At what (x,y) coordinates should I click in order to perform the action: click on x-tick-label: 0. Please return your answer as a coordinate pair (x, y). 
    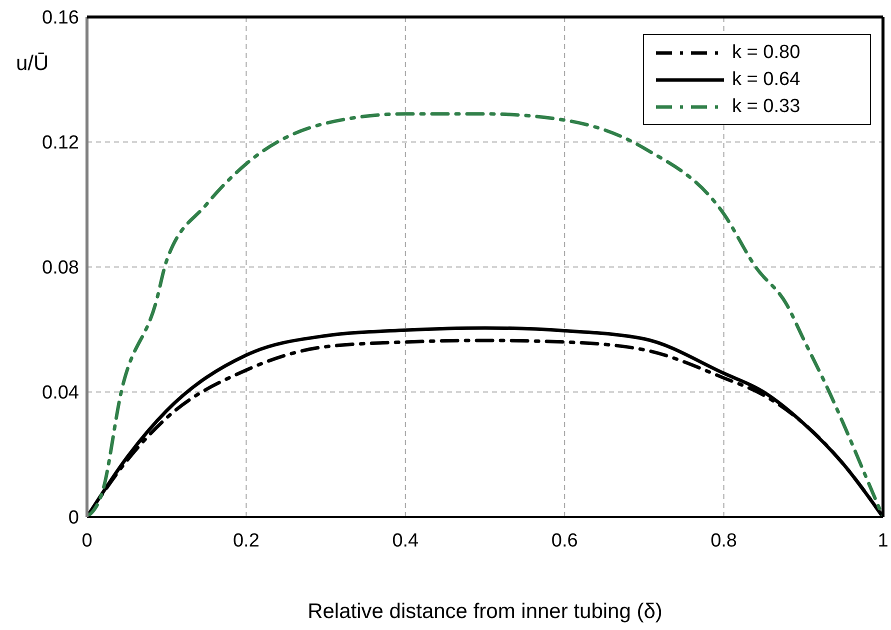
    Looking at the image, I should click on (87, 541).